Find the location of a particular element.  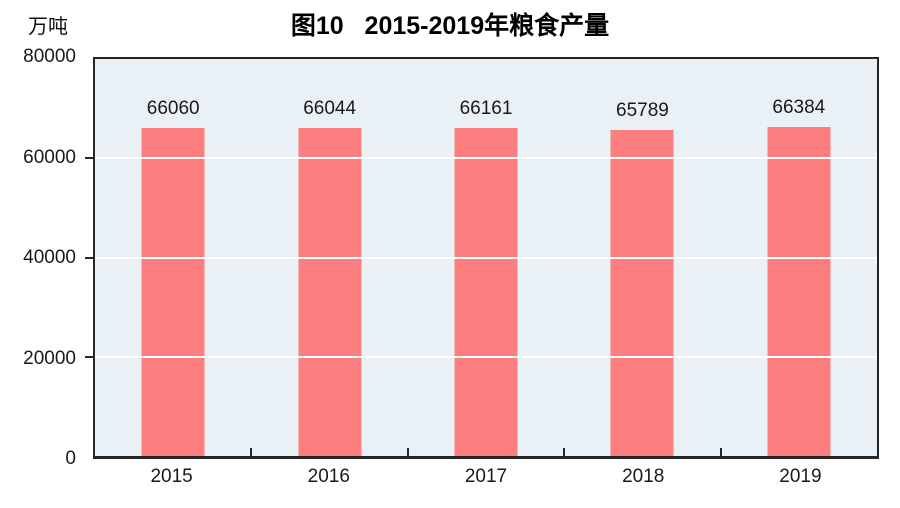

bar-category-2018: 65789 is located at coordinates (642, 257).